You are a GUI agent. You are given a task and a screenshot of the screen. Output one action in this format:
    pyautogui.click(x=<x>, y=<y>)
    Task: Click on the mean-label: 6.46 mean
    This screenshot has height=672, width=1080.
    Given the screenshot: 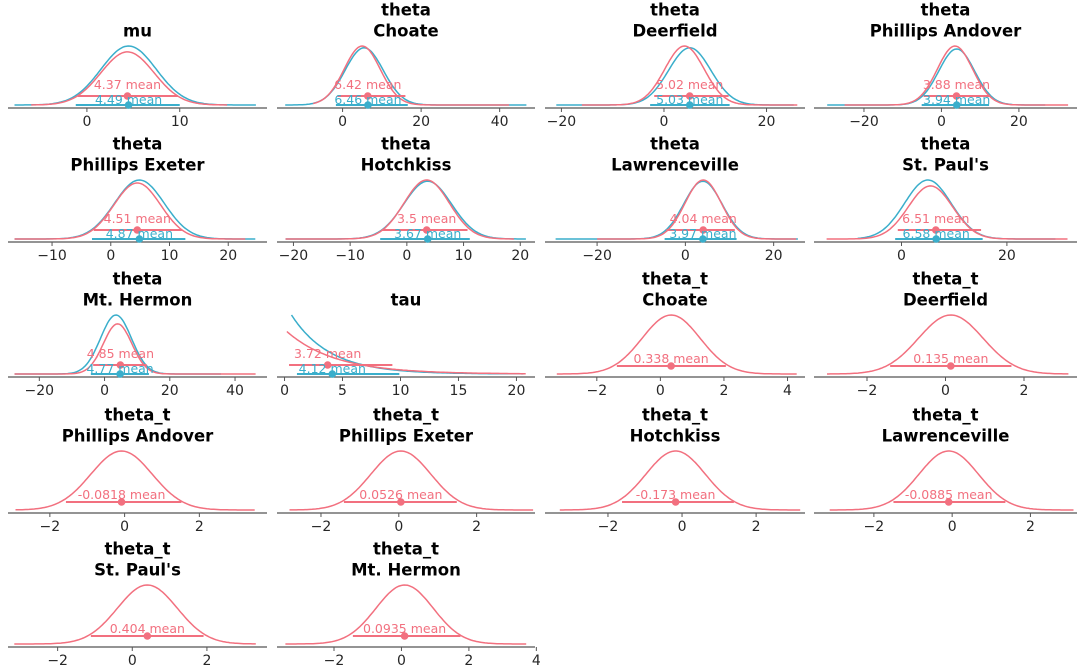 What is the action you would take?
    pyautogui.click(x=367, y=99)
    